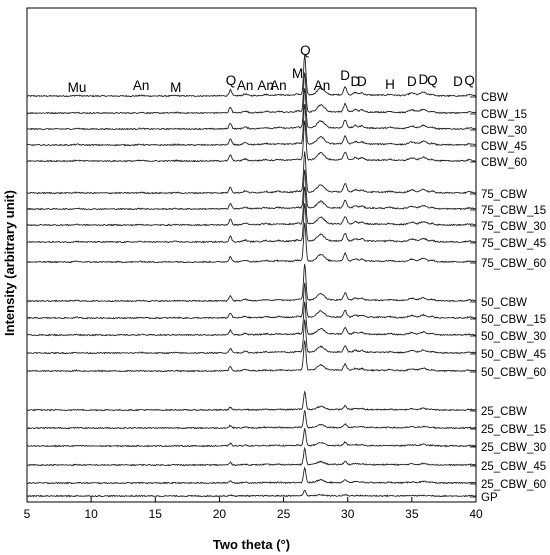 The image size is (550, 555). Describe the element at coordinates (504, 163) in the screenshot. I see `series-label: CBW_60` at that location.